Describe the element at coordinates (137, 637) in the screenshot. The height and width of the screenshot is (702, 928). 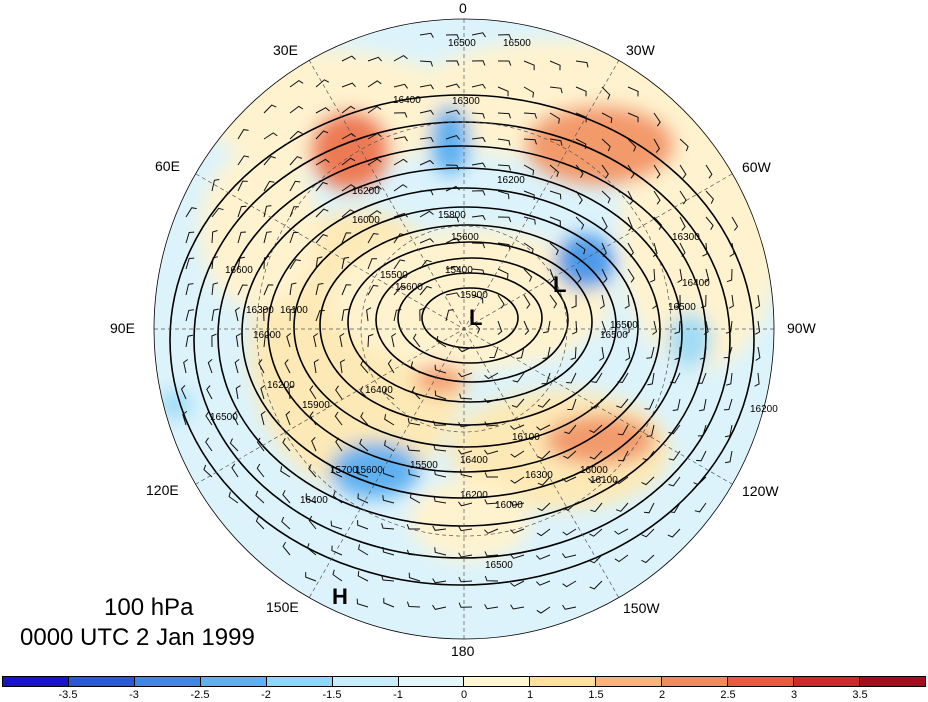
I see `valid-time-title: 0000 UTC 2 Jan 1999` at that location.